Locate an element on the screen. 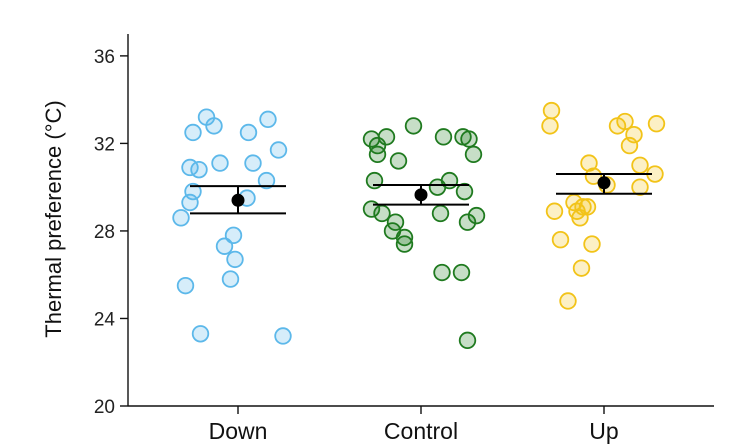 Image resolution: width=748 pixels, height=444 pixels. y-tick-label: 36 is located at coordinates (104, 57).